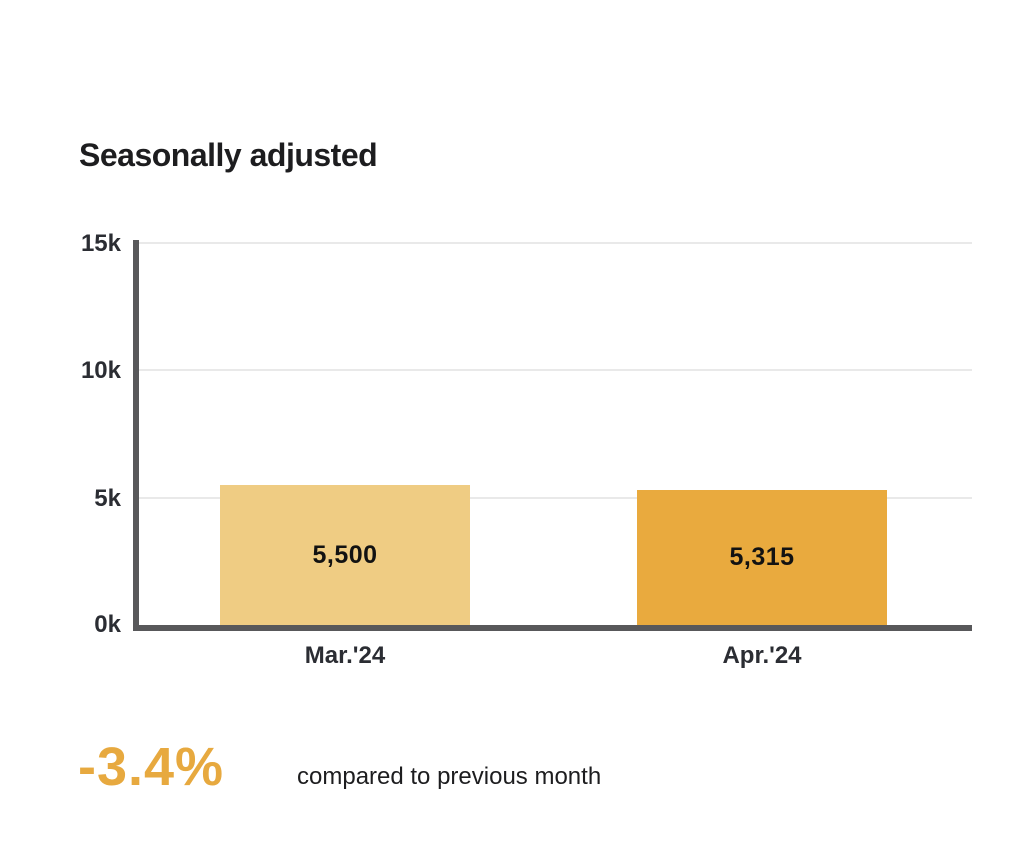  Describe the element at coordinates (552, 628) in the screenshot. I see `x-axis-line` at that location.